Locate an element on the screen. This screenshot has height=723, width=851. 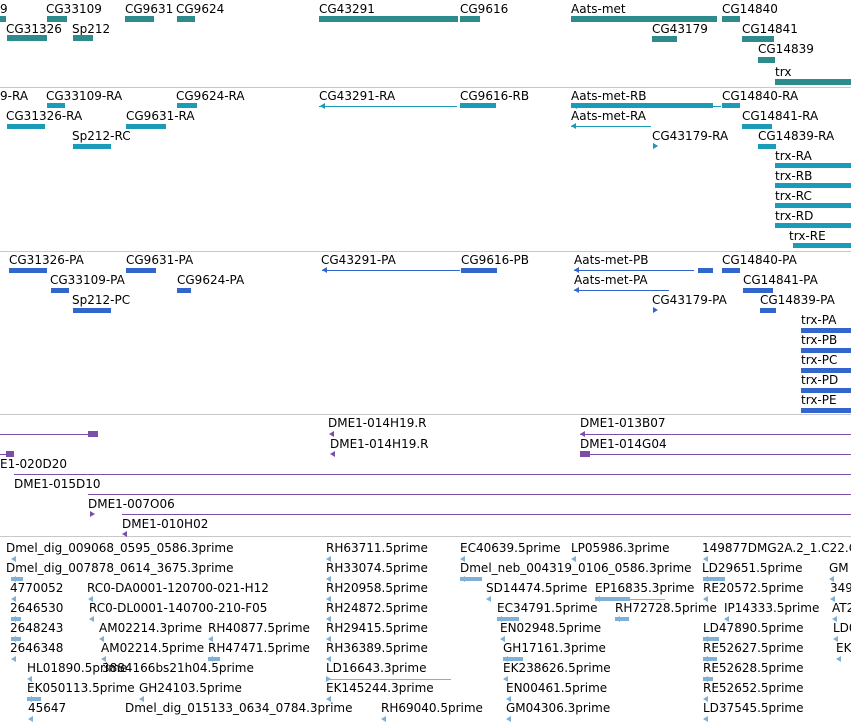
feature-label-est: RH63711.5prime is located at coordinates (377, 548).